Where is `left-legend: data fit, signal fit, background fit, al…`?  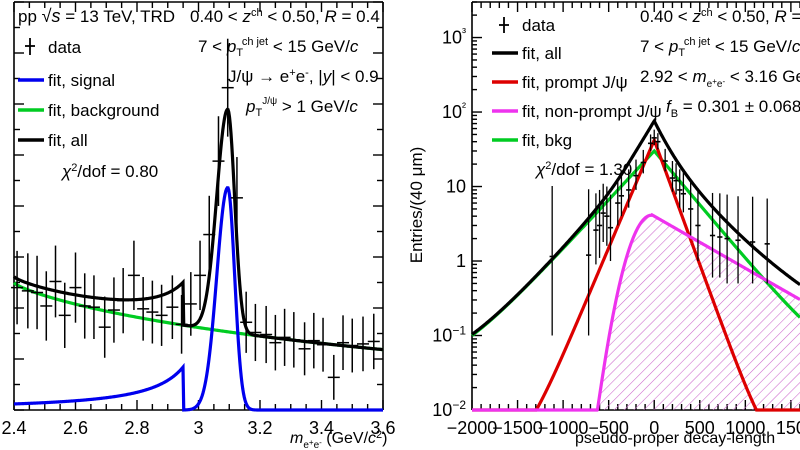 left-legend: data fit, signal fit, background fit, al… is located at coordinates (89, 94).